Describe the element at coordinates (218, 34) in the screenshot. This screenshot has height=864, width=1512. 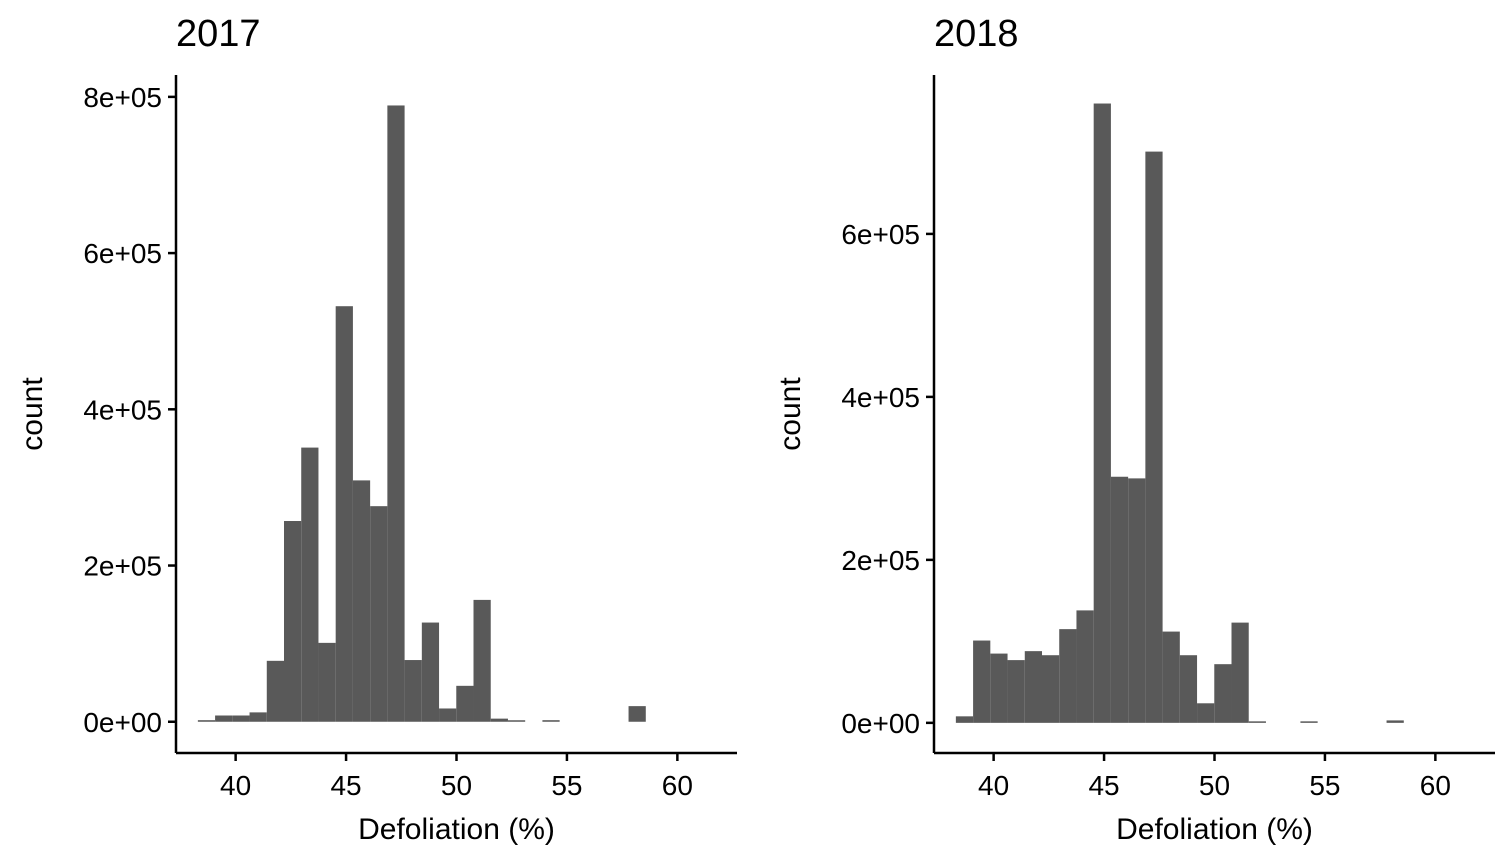
I see `panel-title: 2017` at that location.